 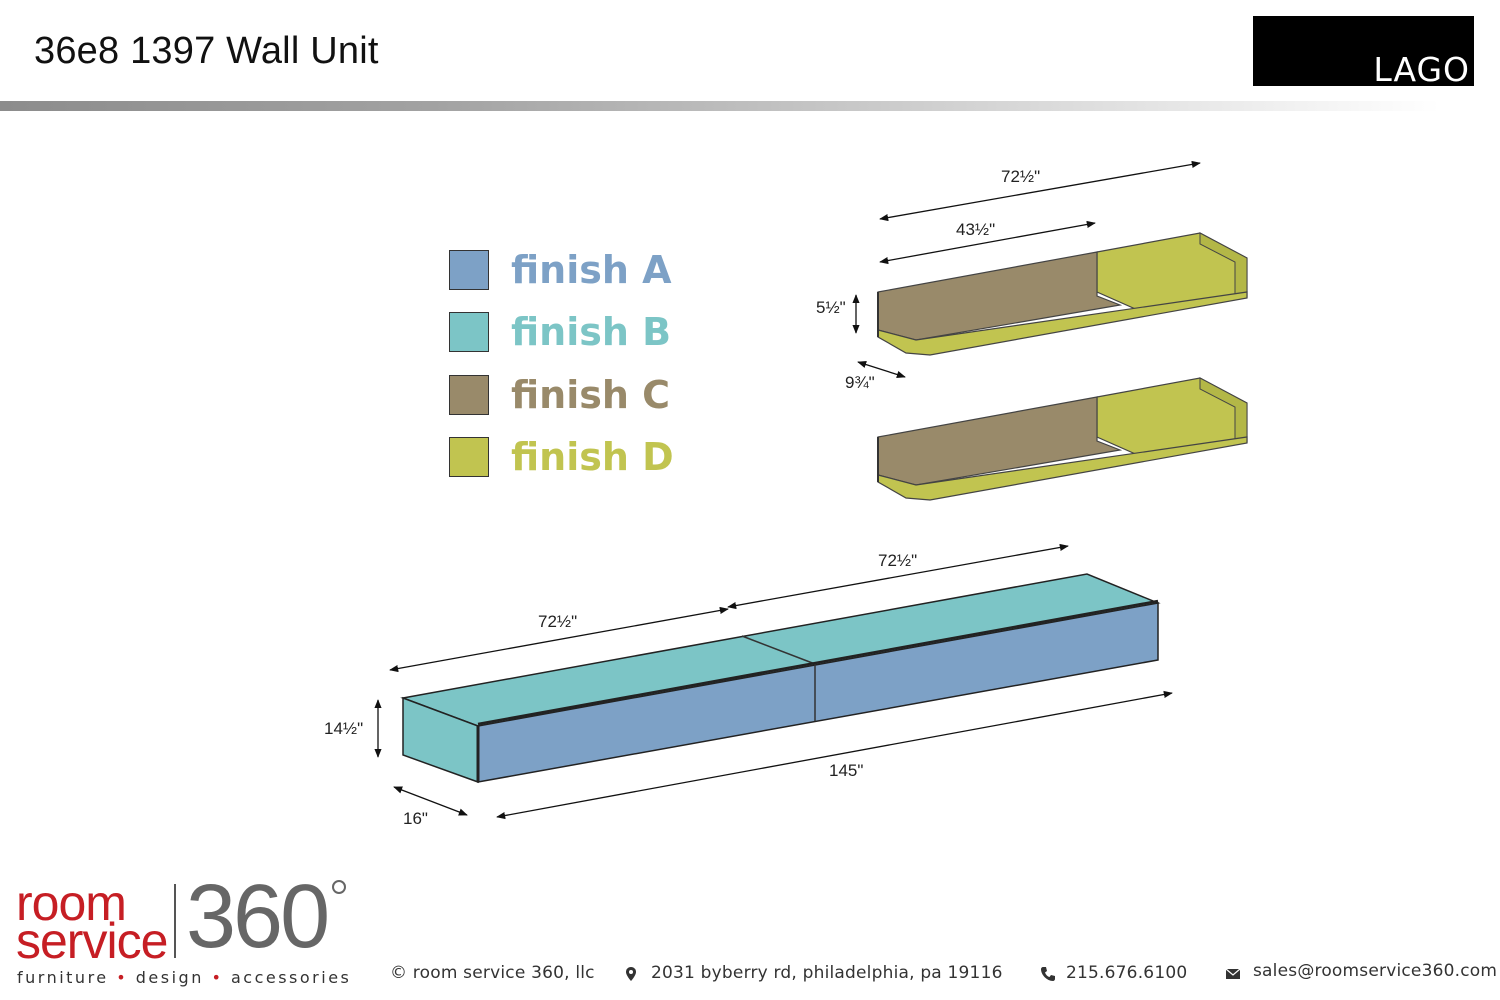 I want to click on footer-copyright: © room service 360, llc, so click(x=492, y=973).